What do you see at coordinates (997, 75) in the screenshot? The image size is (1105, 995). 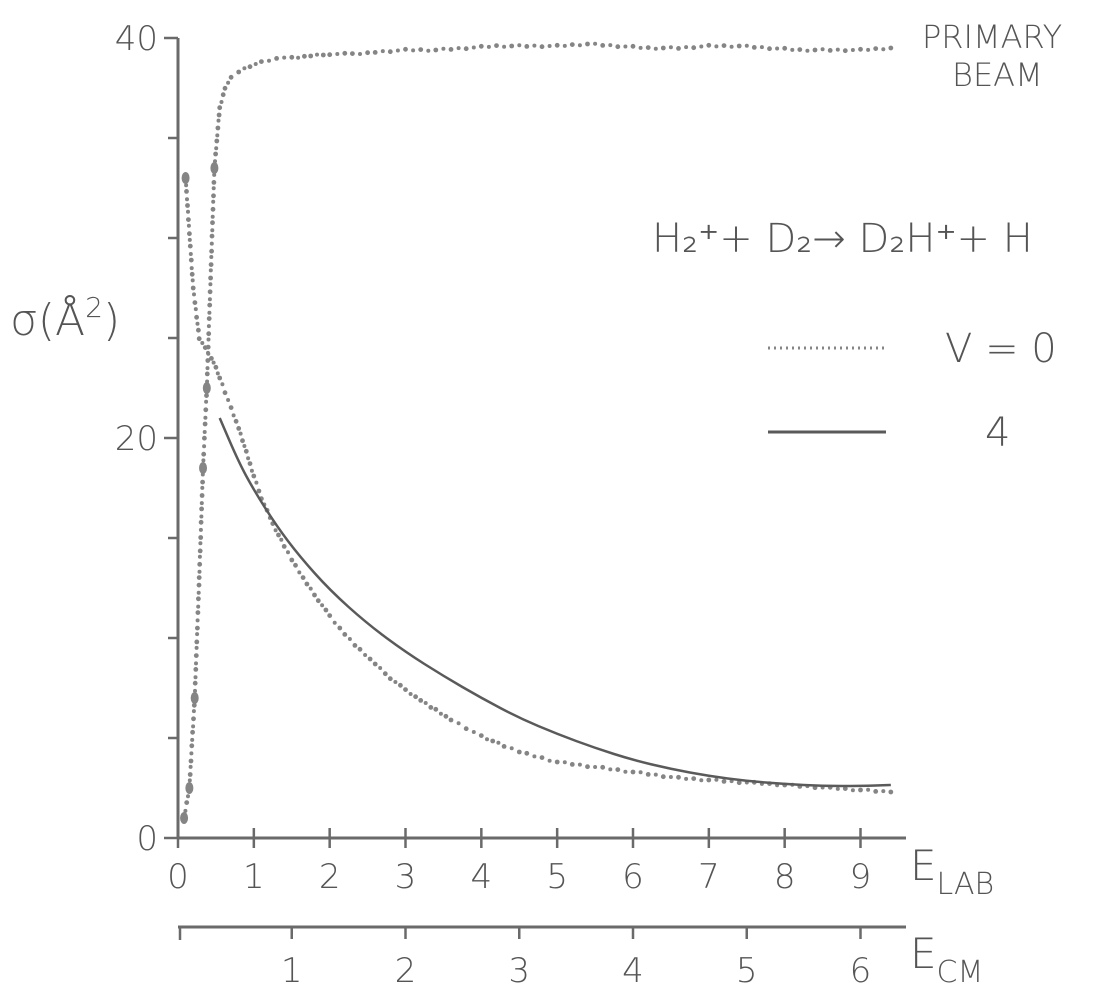 I see `primary-beam-label-line2: BEAM` at bounding box center [997, 75].